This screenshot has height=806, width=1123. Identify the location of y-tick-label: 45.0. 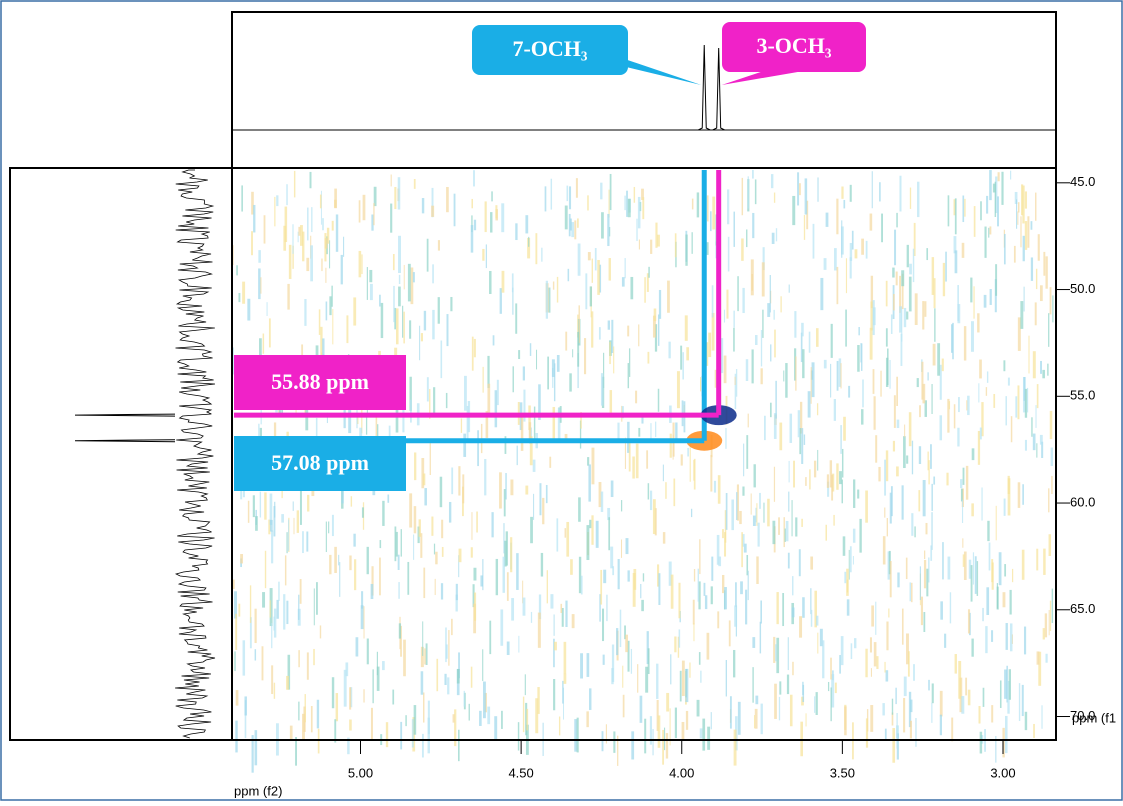
(1082, 181).